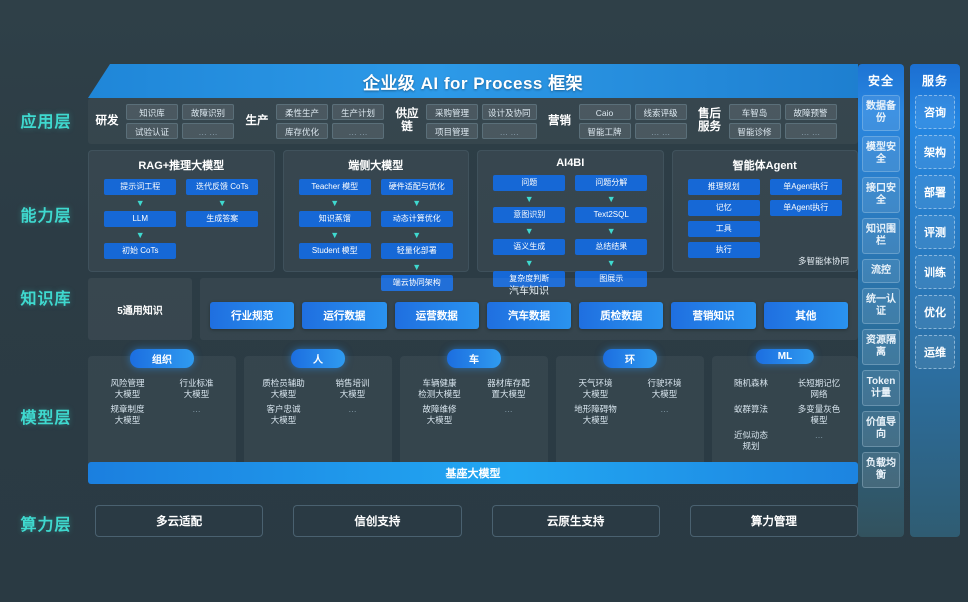 This screenshot has width=968, height=602. Describe the element at coordinates (416, 187) in the screenshot. I see `capability-node: 硬件适配与优化` at that location.